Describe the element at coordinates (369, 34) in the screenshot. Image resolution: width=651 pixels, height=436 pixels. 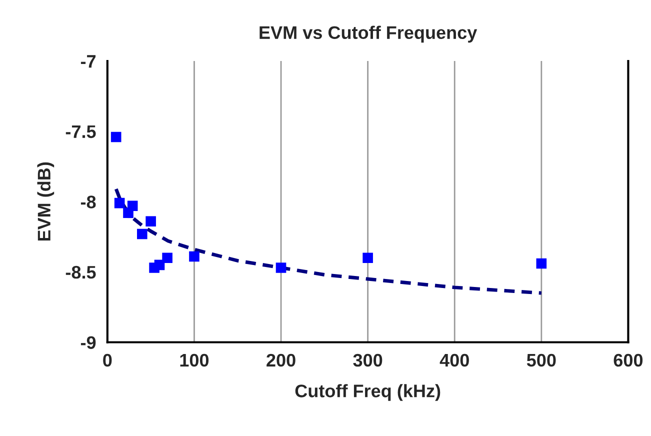
I see `chart-title: EVM vs Cutoff Frequency` at that location.